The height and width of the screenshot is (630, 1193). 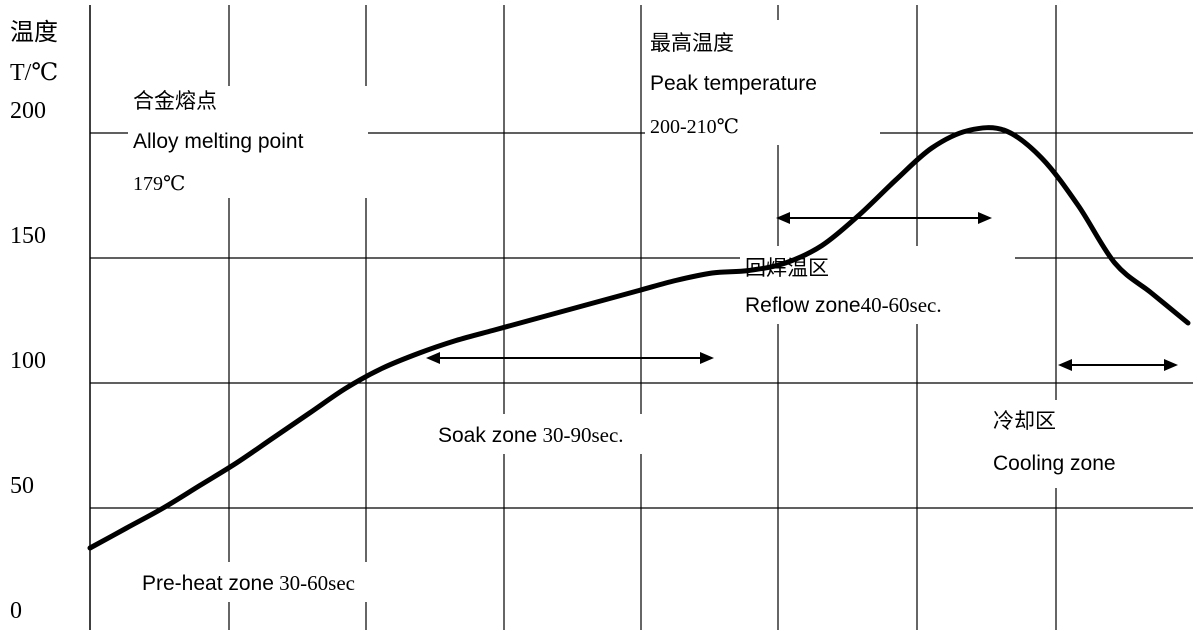 I want to click on y-tick-label: 200, so click(x=28, y=111).